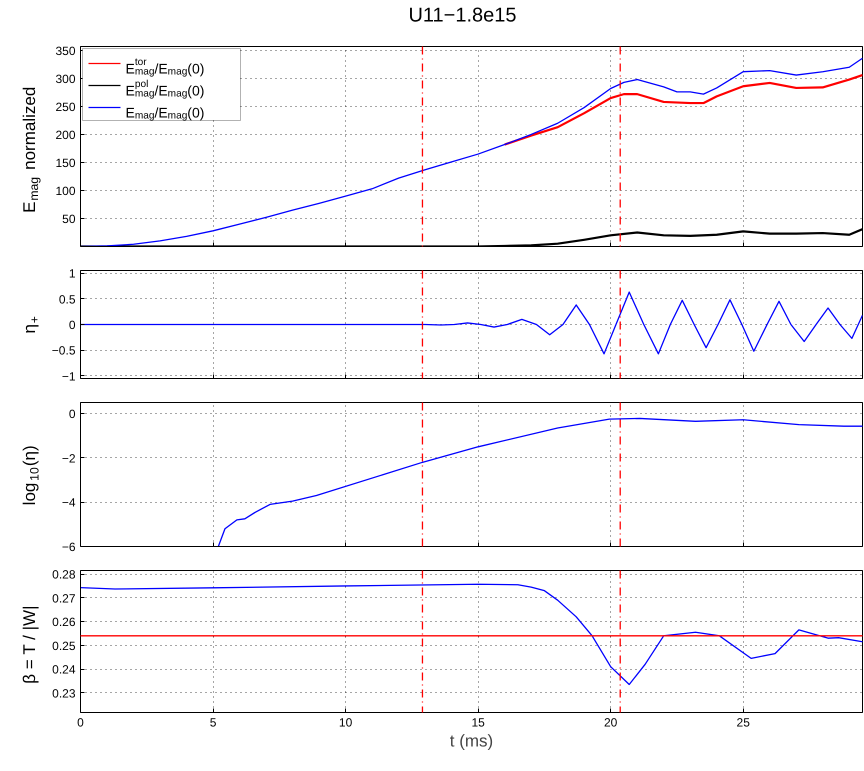 The width and height of the screenshot is (864, 771). What do you see at coordinates (743, 723) in the screenshot?
I see `x-tick-label: 25` at bounding box center [743, 723].